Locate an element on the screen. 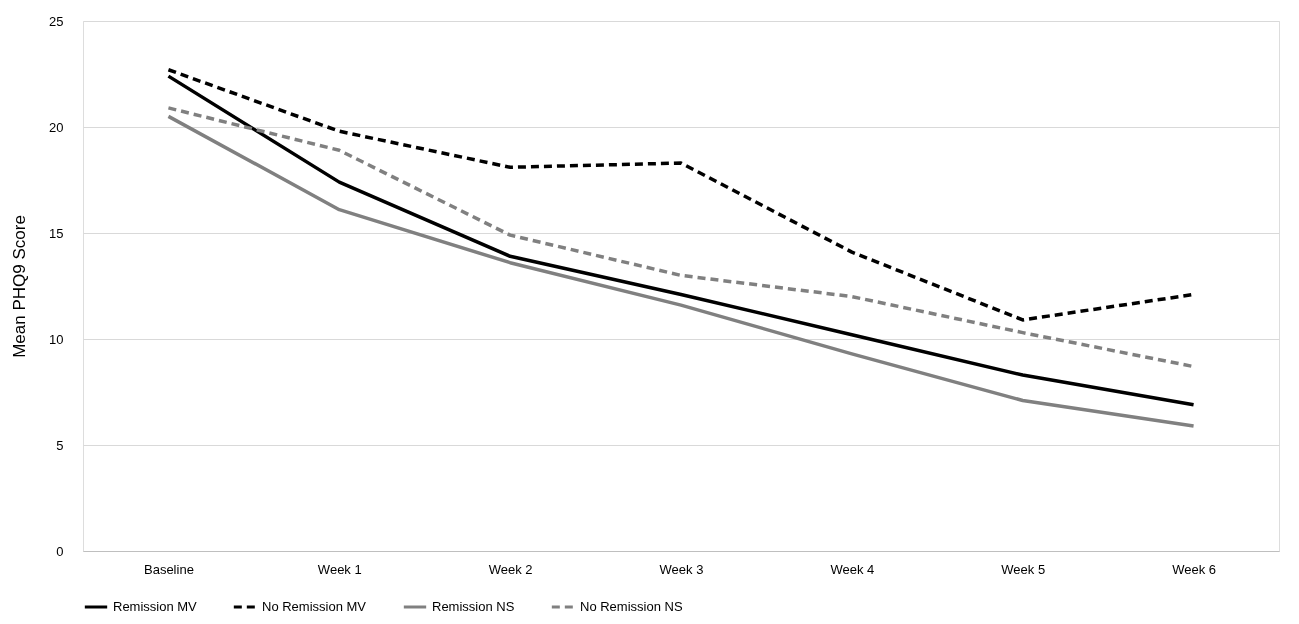  x-tick-label: Baseline is located at coordinates (168, 569).